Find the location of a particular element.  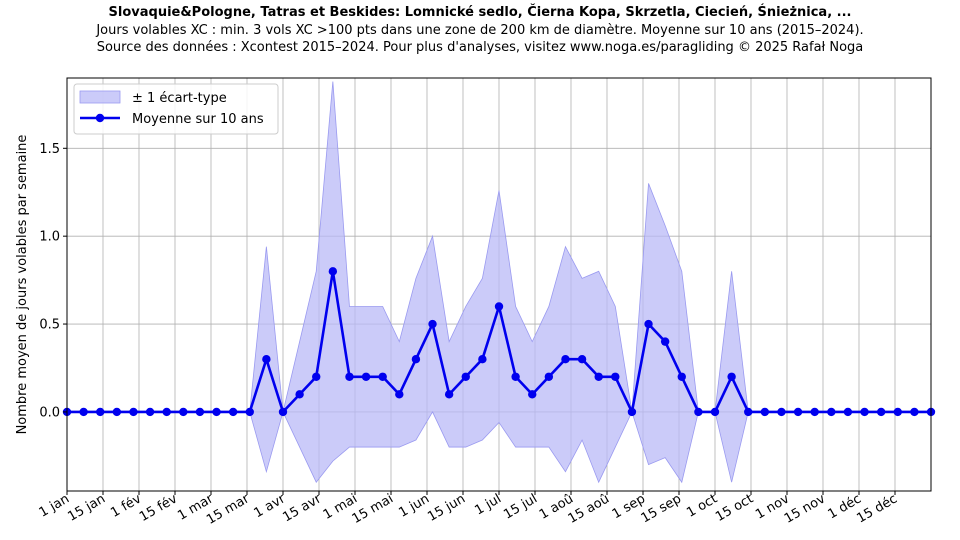

x-tick-label: 15 déc is located at coordinates (877, 508).